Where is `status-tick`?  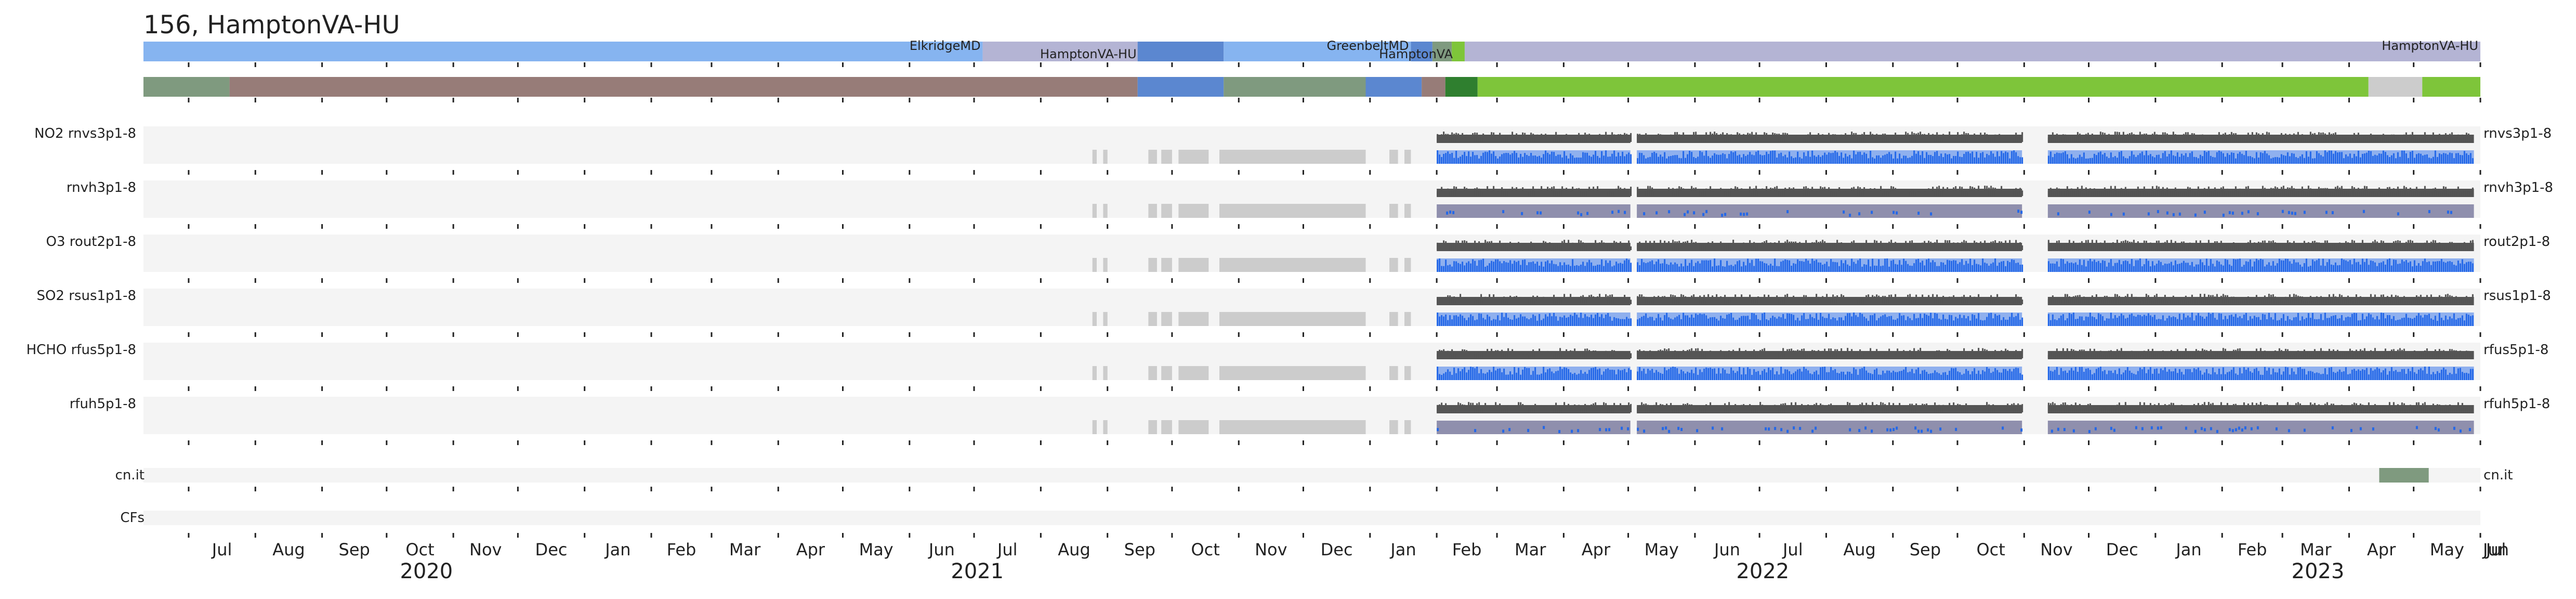
status-tick is located at coordinates (2156, 100).